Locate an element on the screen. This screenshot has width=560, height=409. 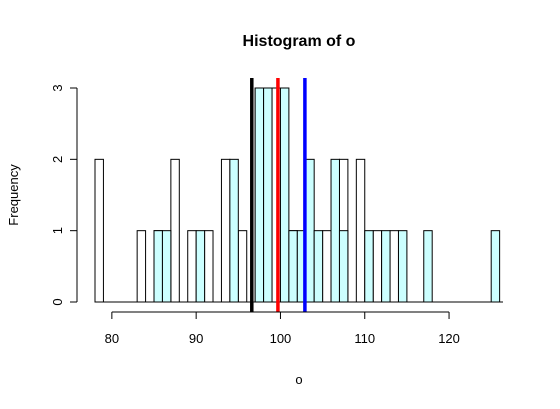
x-tick-label: 110 is located at coordinates (364, 338).